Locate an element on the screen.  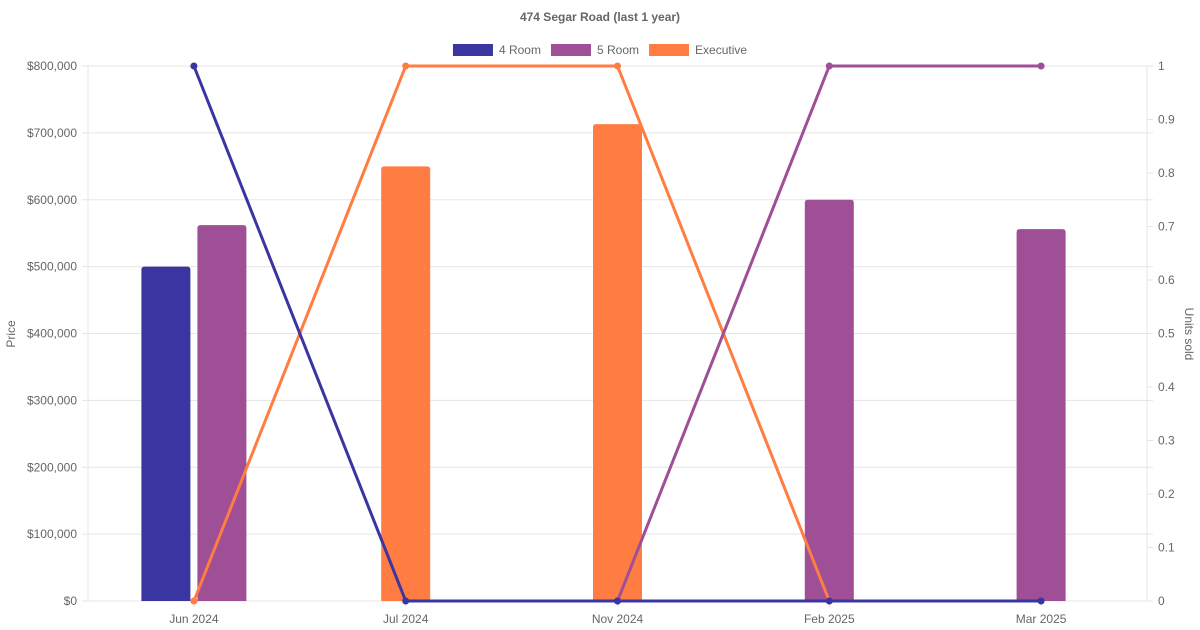
left-axis-title: Price is located at coordinates (11, 334).